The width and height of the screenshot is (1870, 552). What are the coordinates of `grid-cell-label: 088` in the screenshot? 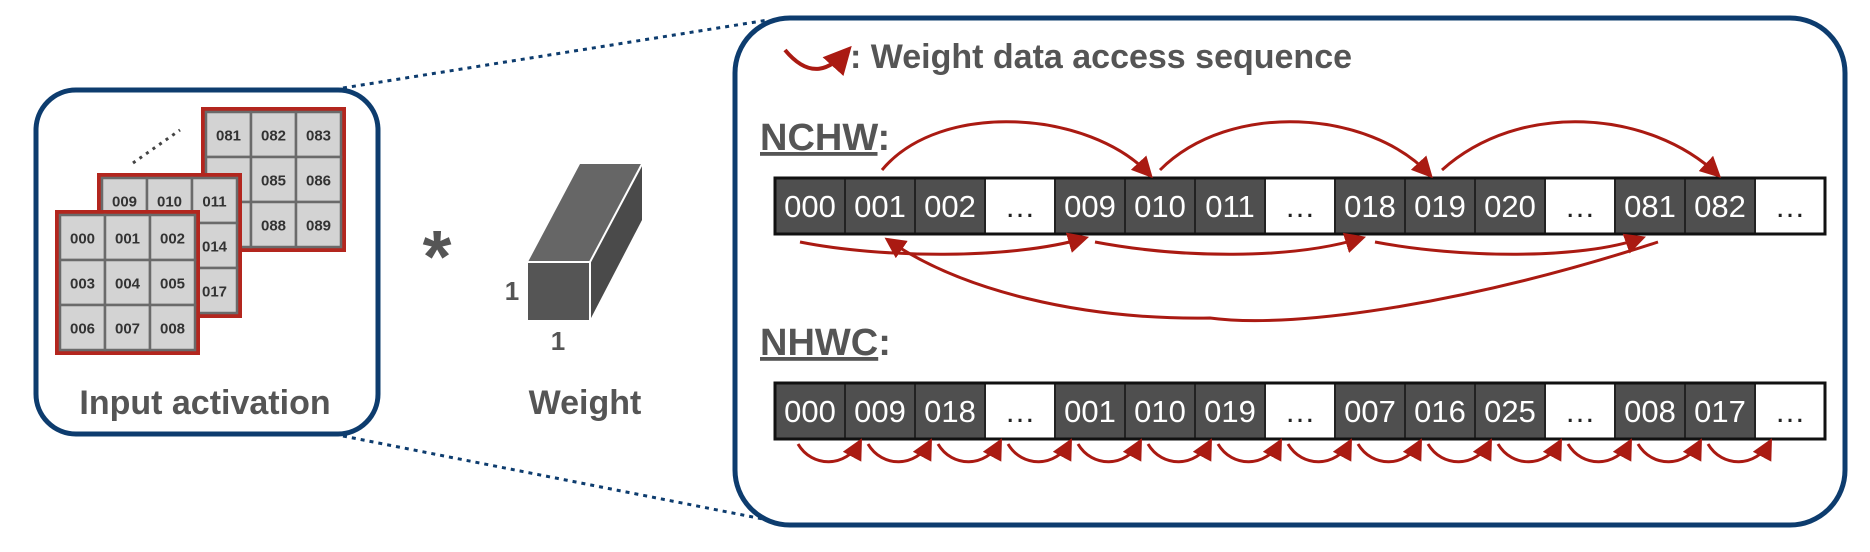 It's located at (273, 226).